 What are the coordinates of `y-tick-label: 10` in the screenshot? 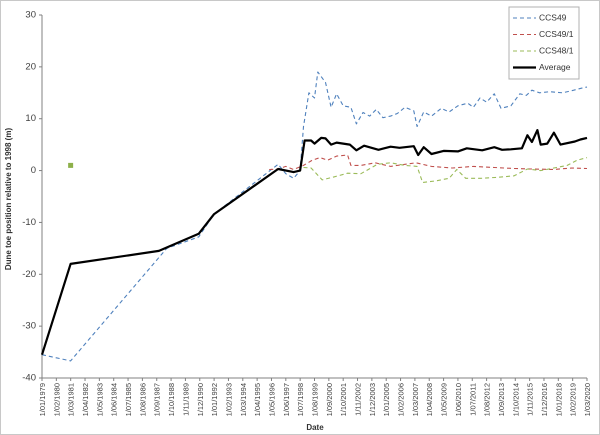 It's located at (30, 118).